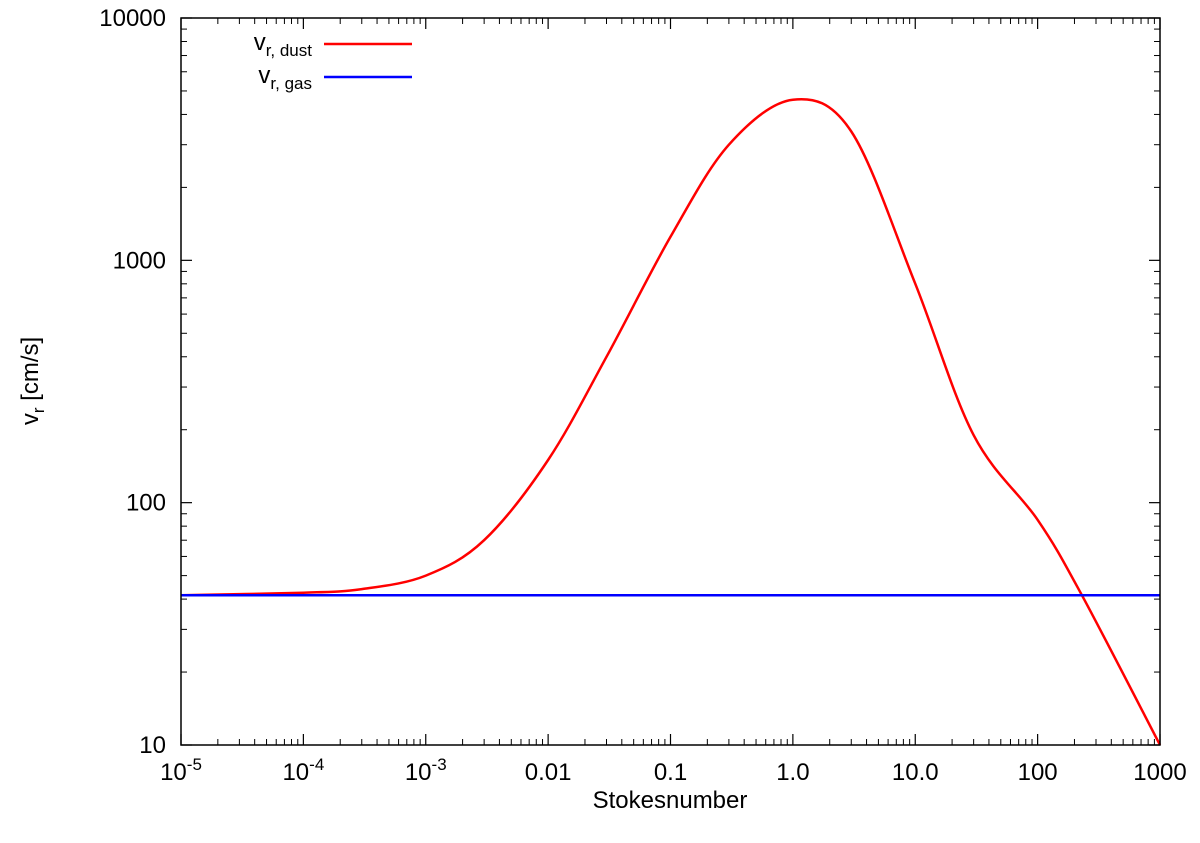 The width and height of the screenshot is (1200, 843). Describe the element at coordinates (915, 772) in the screenshot. I see `x-tick-label: 10.0` at that location.